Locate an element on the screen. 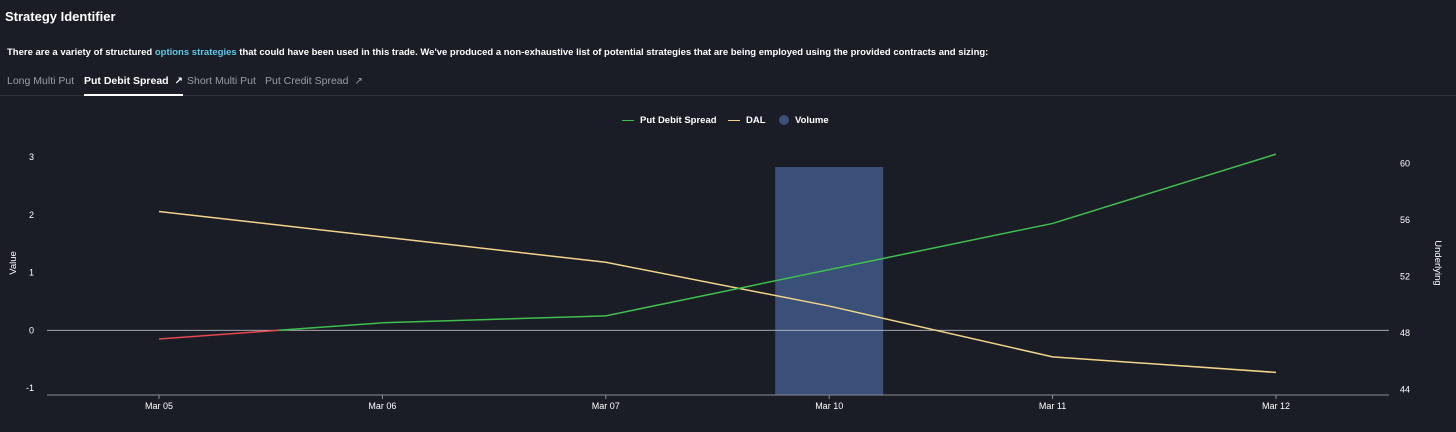 The width and height of the screenshot is (1456, 432). tab-put-credit-spread: Put Credit Spread ↗ is located at coordinates (314, 84).